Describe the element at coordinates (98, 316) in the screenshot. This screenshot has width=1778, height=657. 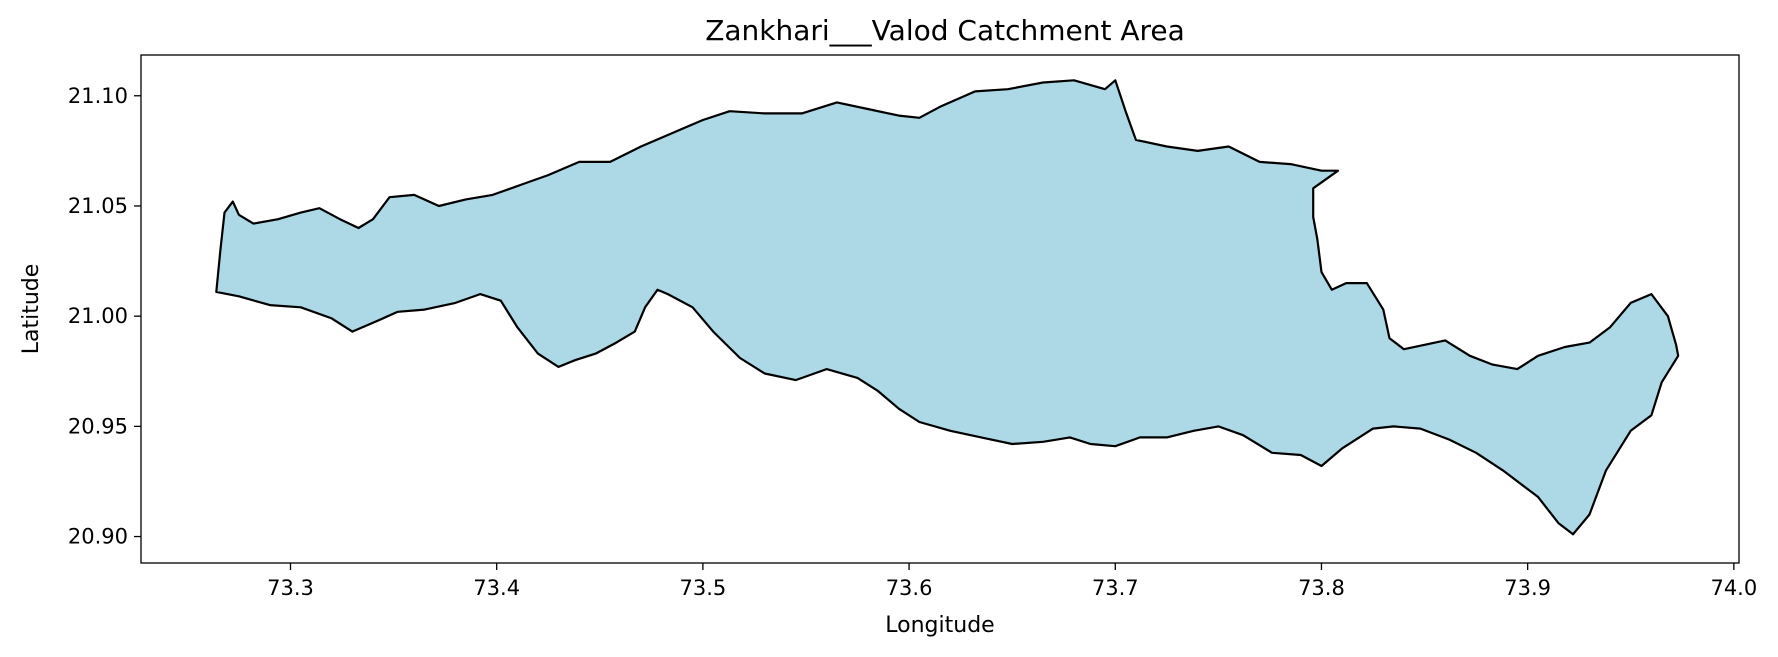
I see `y-tick-label: 21.00` at that location.